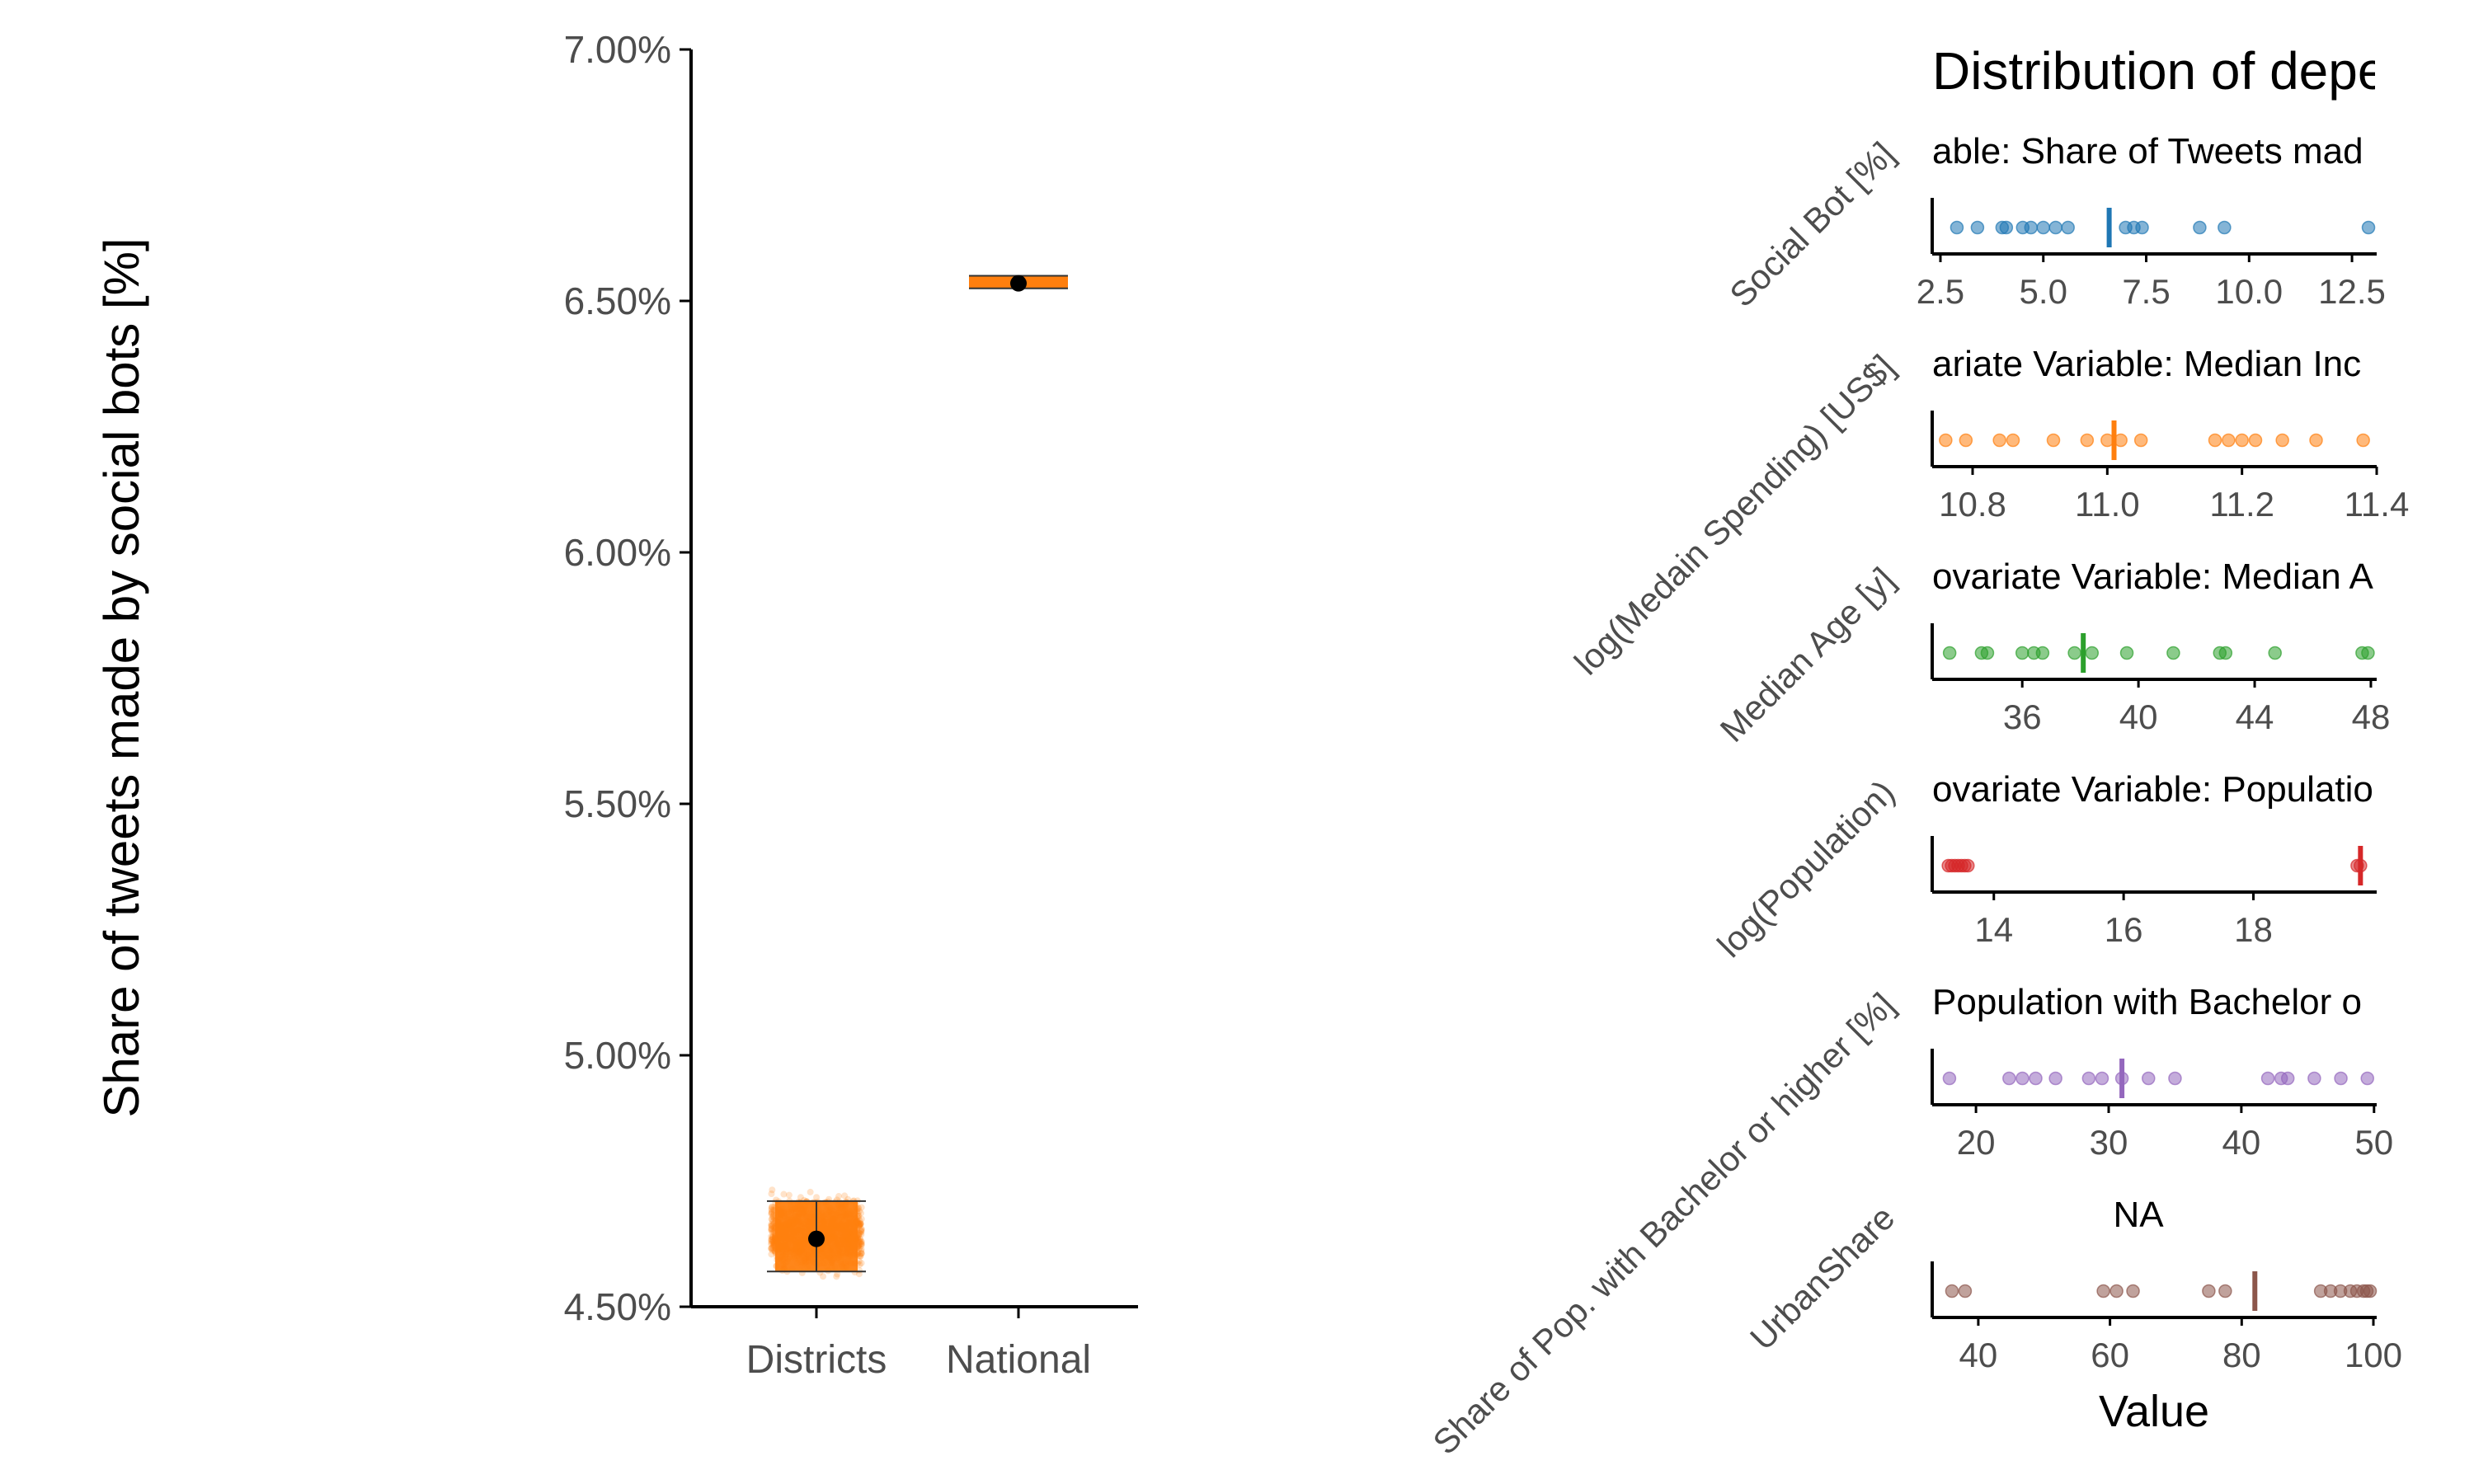 The height and width of the screenshot is (1484, 2474). Describe the element at coordinates (2072, 1284) in the screenshot. I see `panel-6: NA 40 60 80 100 UrbanShare` at that location.